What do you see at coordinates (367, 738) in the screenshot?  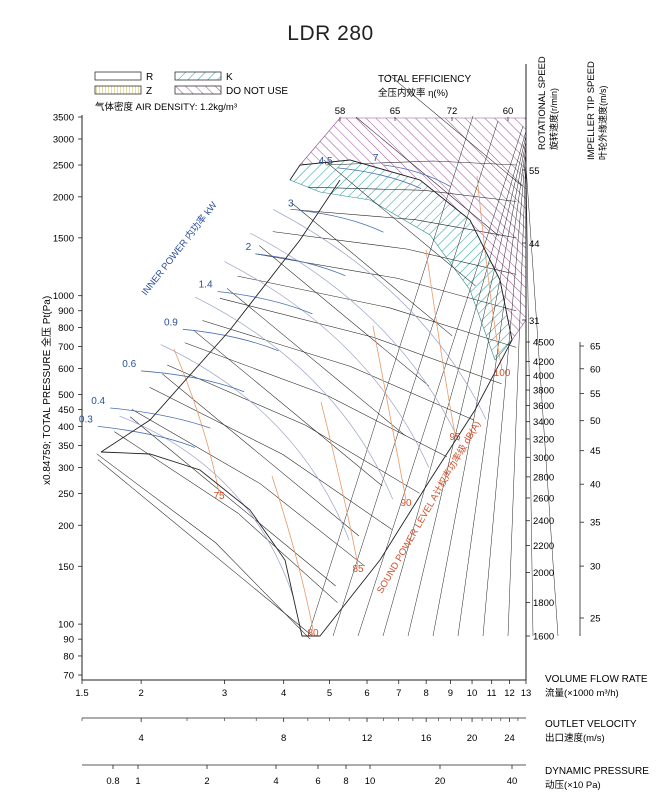 I see `velocity-tick-label: 12` at bounding box center [367, 738].